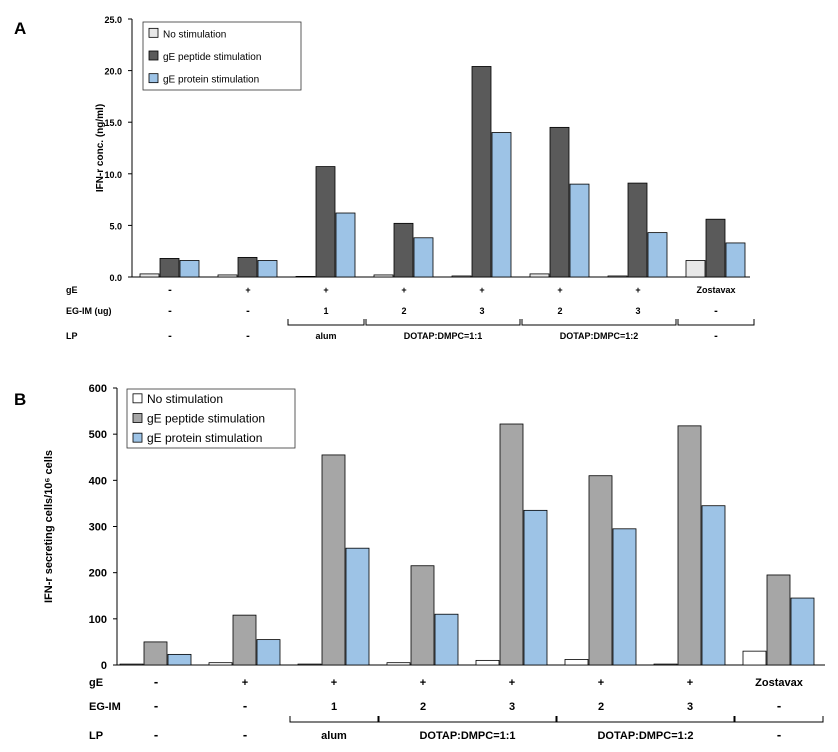 Image resolution: width=838 pixels, height=752 pixels. Describe the element at coordinates (105, 707) in the screenshot. I see `row-label: EG-IM` at that location.